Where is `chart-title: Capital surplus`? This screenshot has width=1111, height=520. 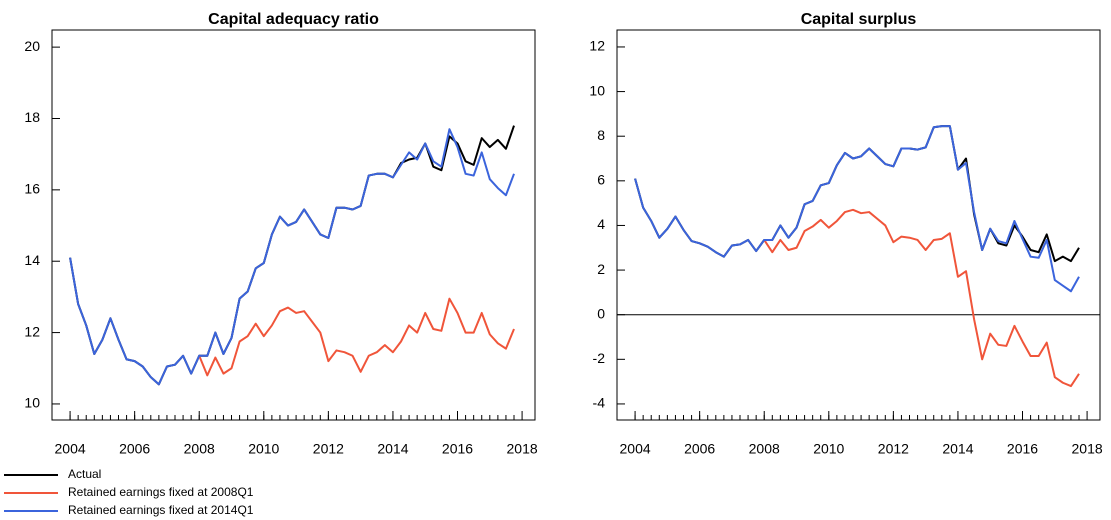
chart-title: Capital surplus is located at coordinates (859, 19).